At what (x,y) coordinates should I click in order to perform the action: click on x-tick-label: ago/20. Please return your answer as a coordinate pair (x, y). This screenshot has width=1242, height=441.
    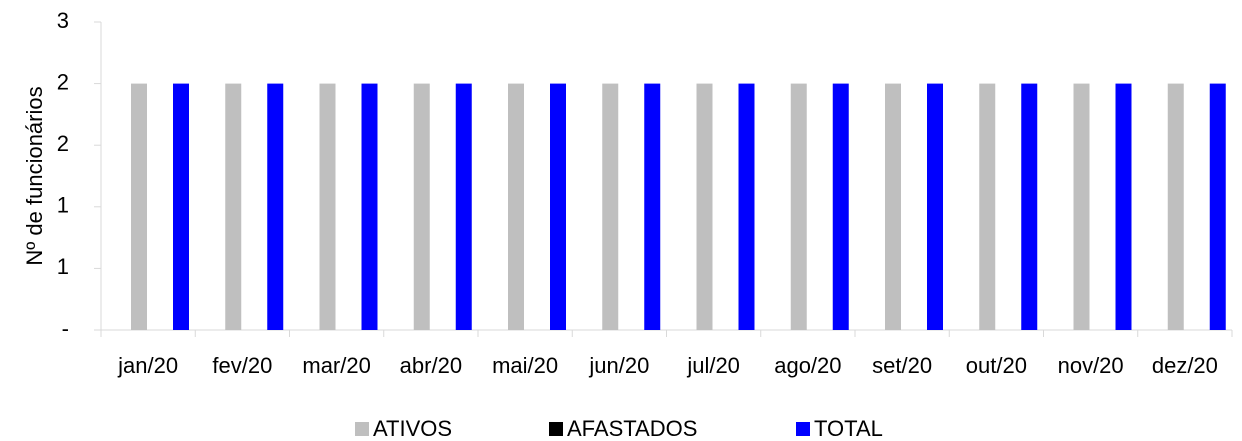
    Looking at the image, I should click on (807, 365).